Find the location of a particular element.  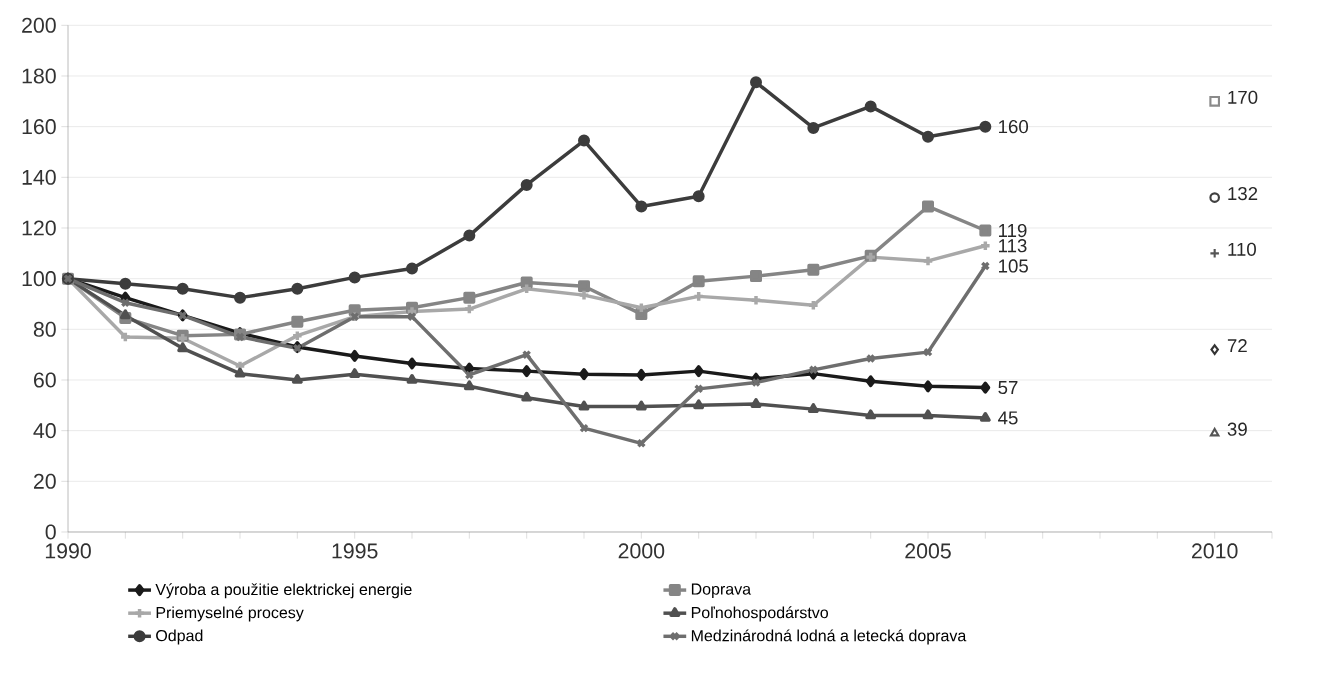

x-tick-label: 2005 is located at coordinates (928, 551).